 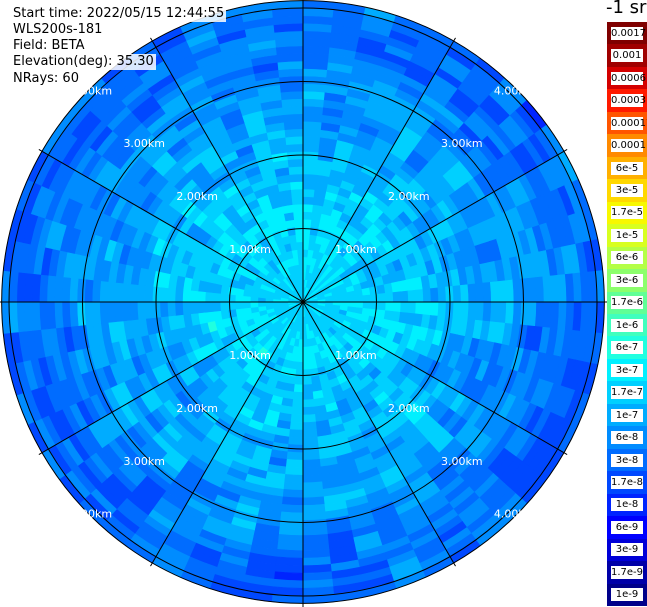 I want to click on colorbar-tick-label: 1.7e-7, so click(x=627, y=393).